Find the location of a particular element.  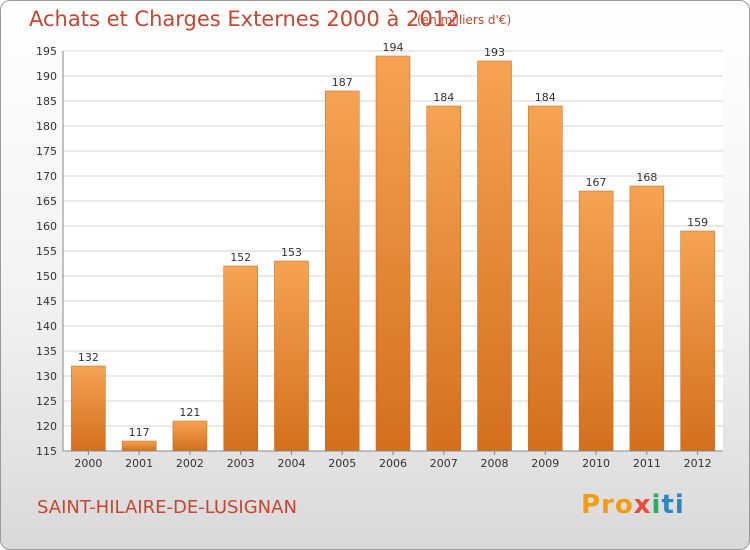

y-tick-label: 170 is located at coordinates (46, 176).